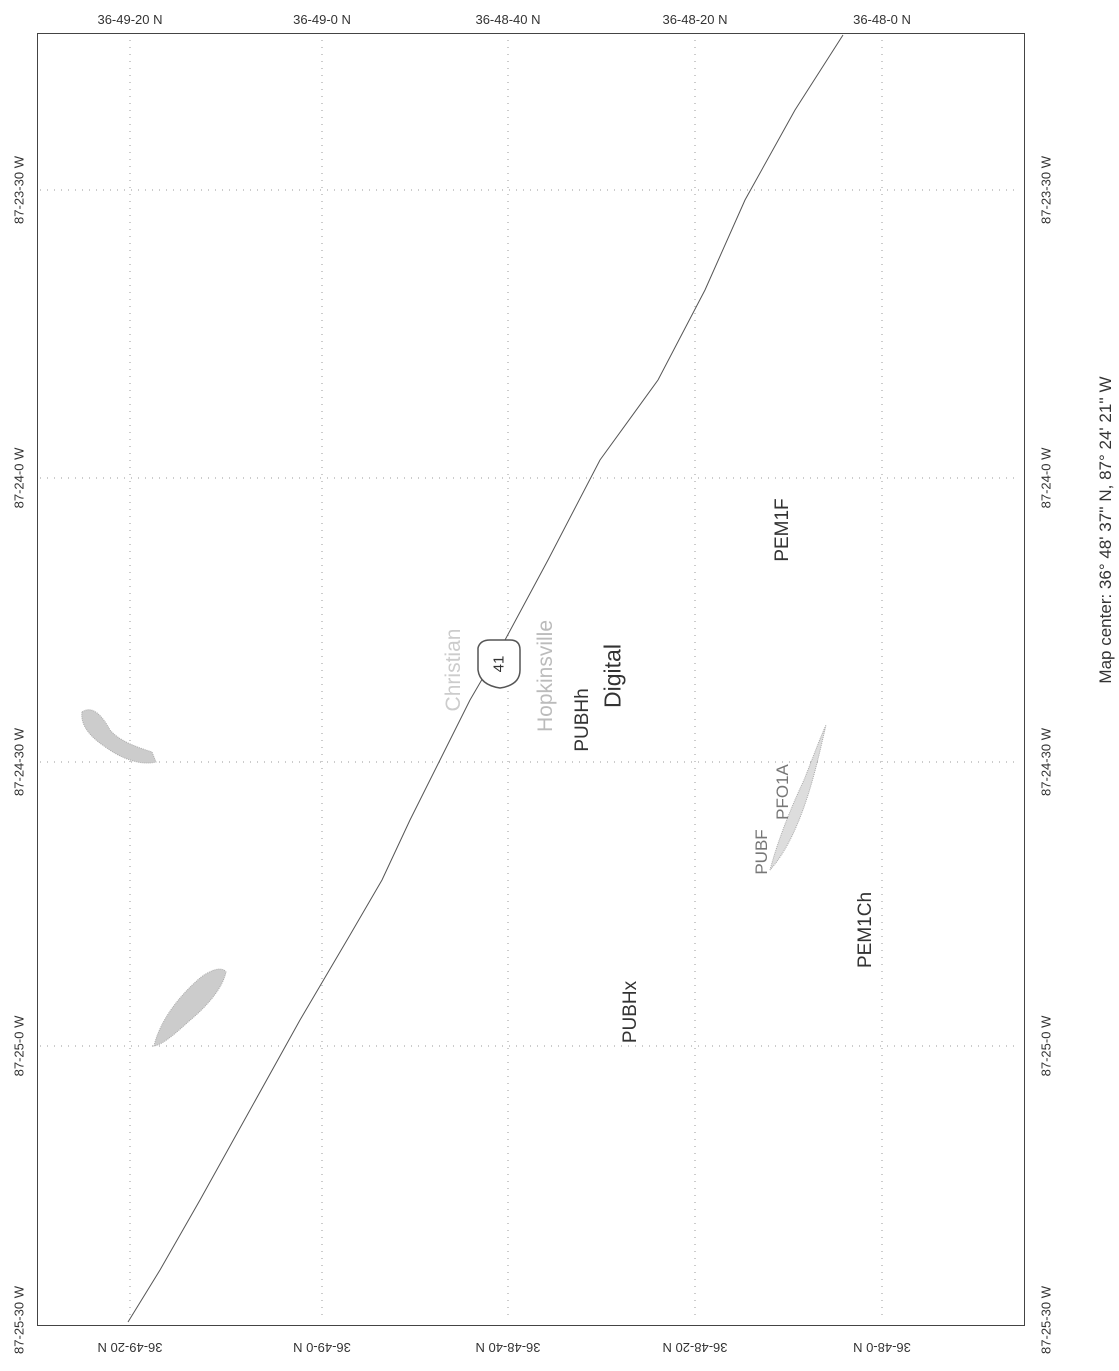  Describe the element at coordinates (882, 19) in the screenshot. I see `lat-label-top: 36-48-0 N` at that location.